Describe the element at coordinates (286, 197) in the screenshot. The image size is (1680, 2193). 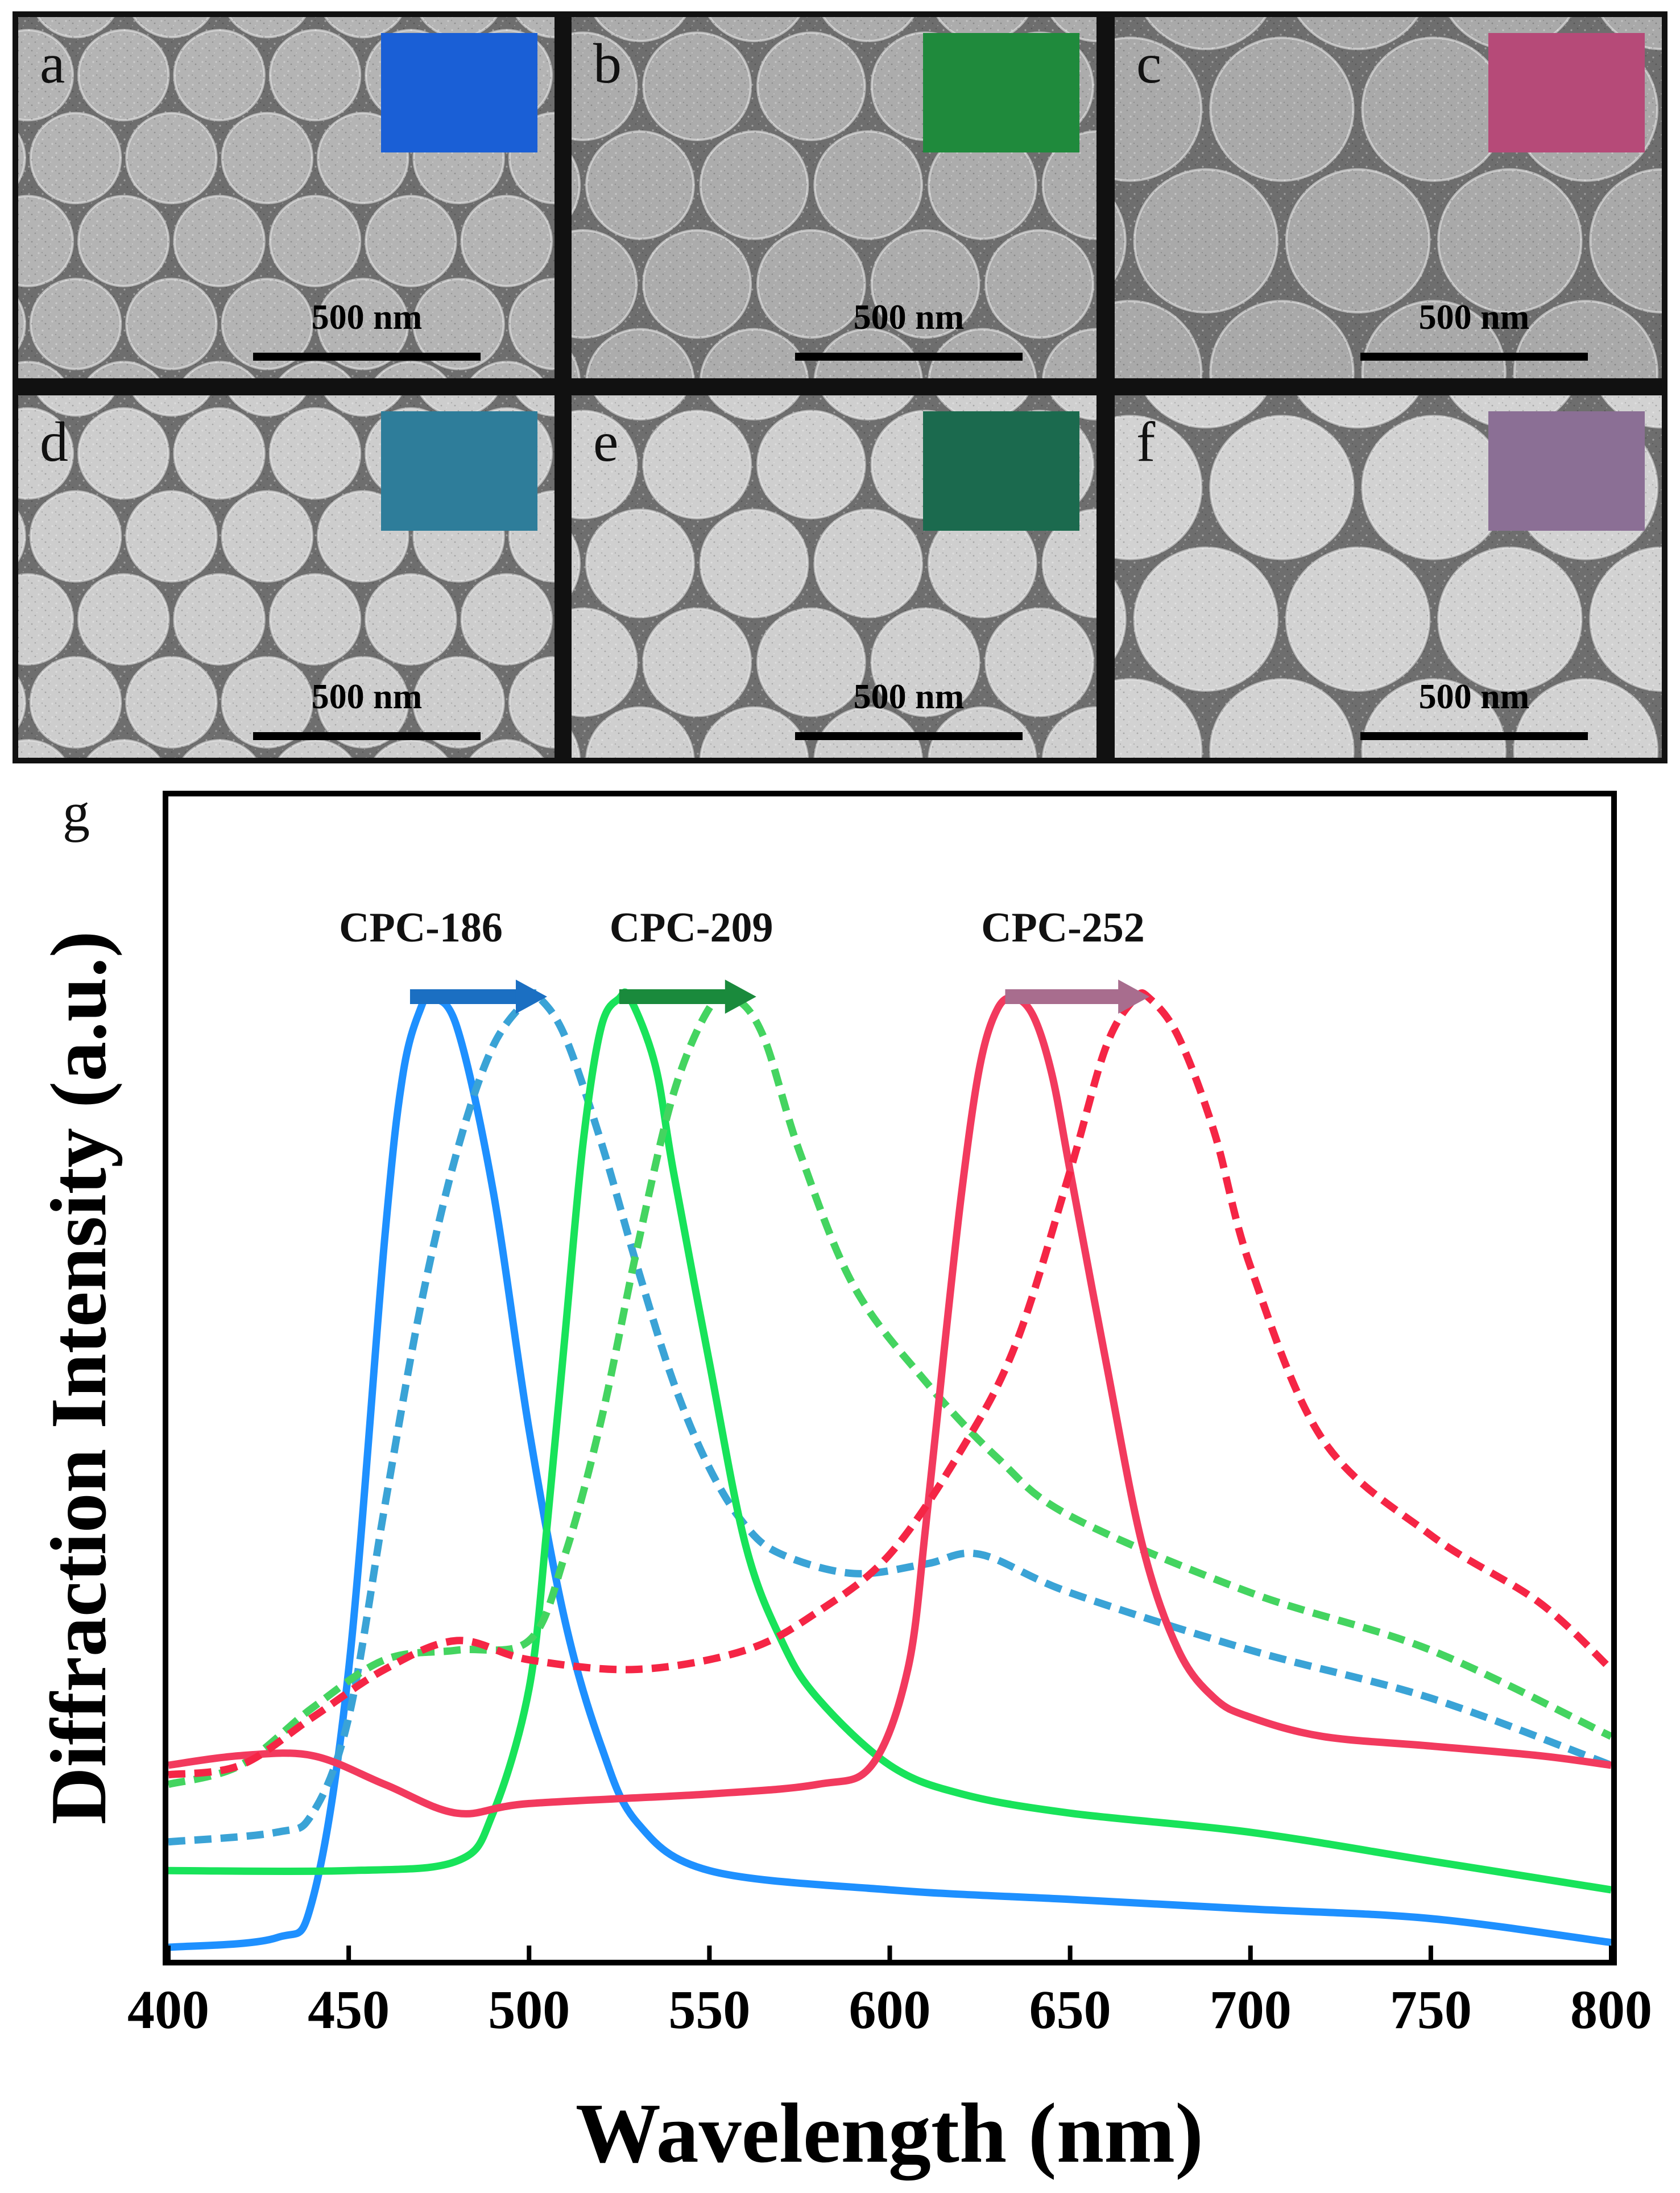
I see `sem-panel-a: a 500 nm` at that location.